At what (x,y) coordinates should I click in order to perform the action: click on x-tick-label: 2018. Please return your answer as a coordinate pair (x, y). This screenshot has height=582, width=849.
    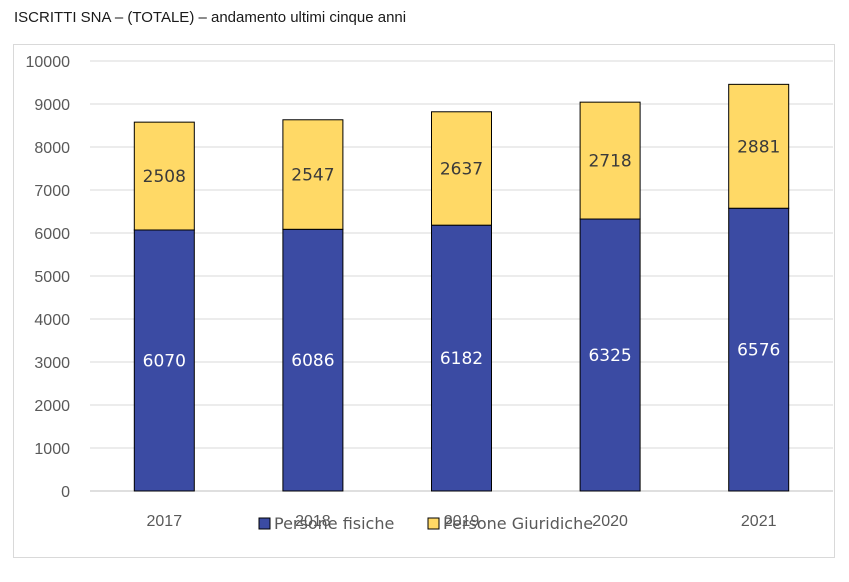
    Looking at the image, I should click on (313, 521).